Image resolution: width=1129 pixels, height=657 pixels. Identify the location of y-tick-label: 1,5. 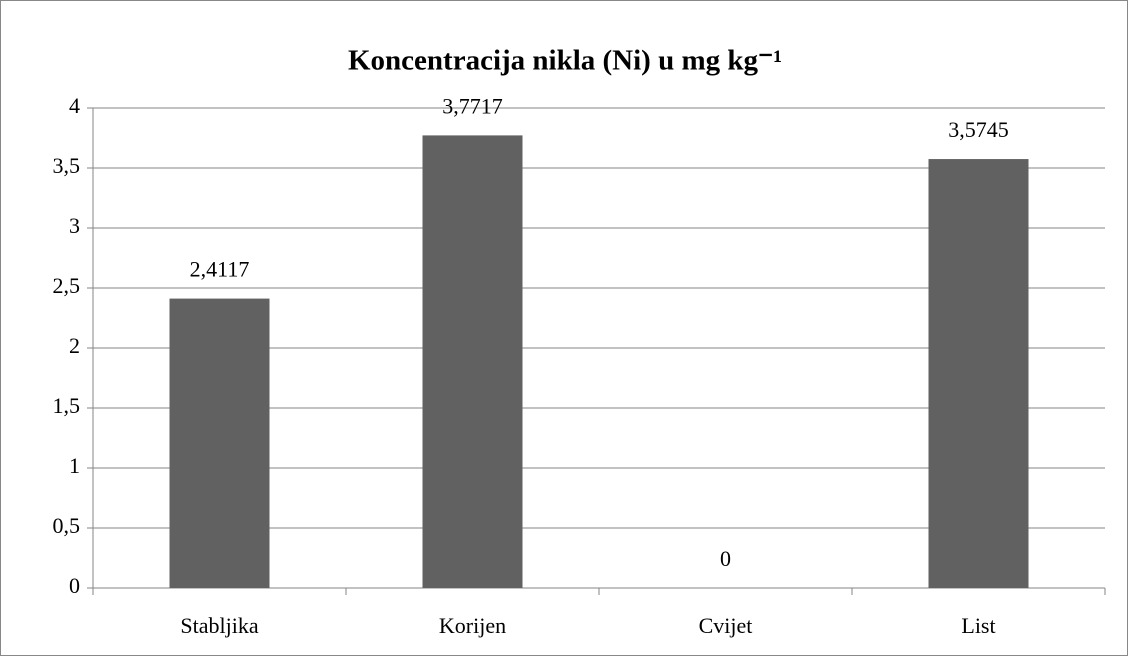
(67, 405).